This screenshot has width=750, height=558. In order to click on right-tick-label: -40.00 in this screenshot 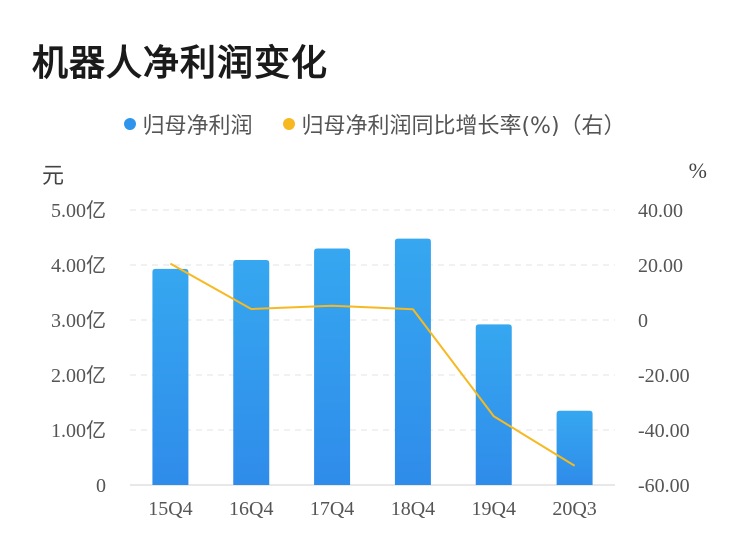, I will do `click(664, 431)`.